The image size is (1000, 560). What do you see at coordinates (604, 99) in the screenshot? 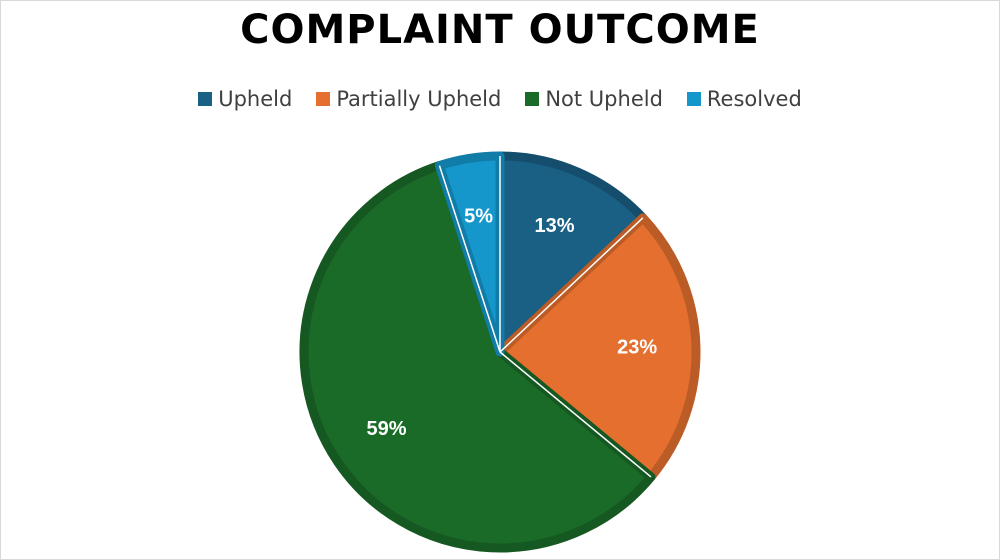
I see `legend-label: Not Upheld` at bounding box center [604, 99].